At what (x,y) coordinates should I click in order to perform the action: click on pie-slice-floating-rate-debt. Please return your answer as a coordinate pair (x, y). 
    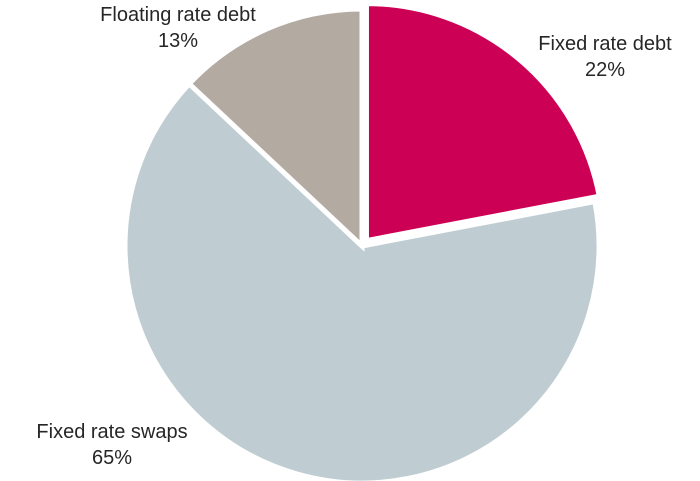
    Looking at the image, I should click on (275, 129).